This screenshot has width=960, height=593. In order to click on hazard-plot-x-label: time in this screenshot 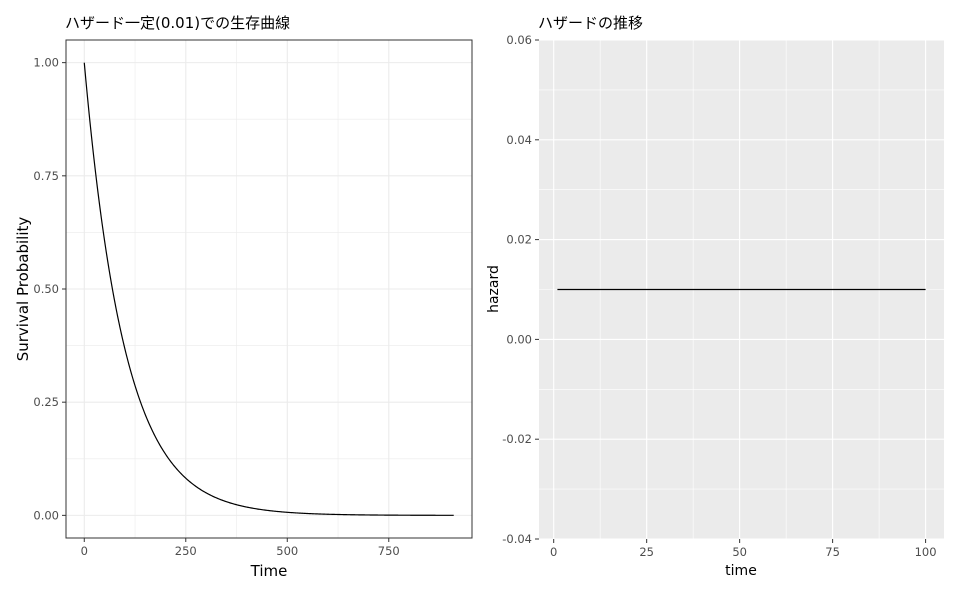, I will do `click(741, 571)`.